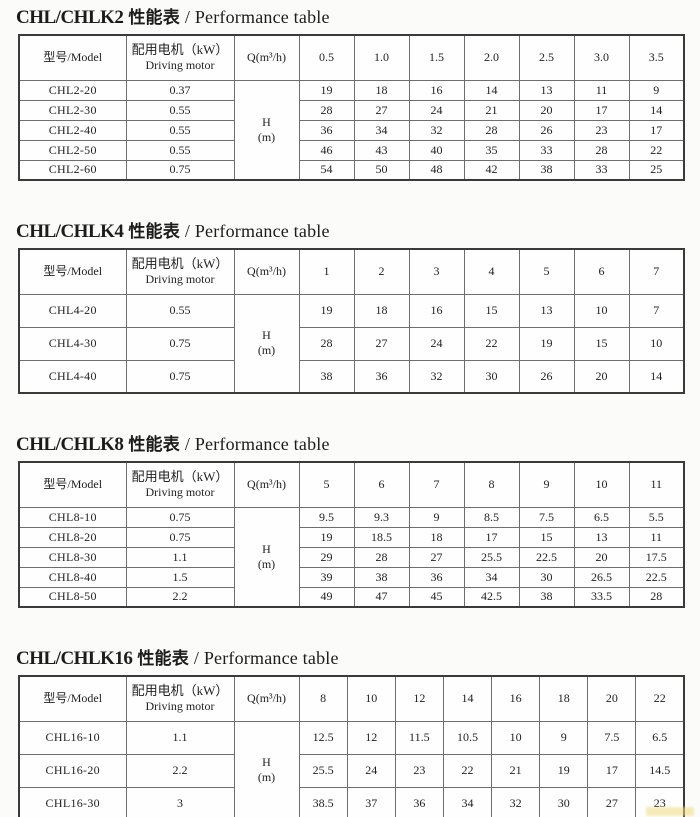 The width and height of the screenshot is (700, 817). What do you see at coordinates (180, 557) in the screenshot?
I see `motor-power-cell: 1.1` at bounding box center [180, 557].